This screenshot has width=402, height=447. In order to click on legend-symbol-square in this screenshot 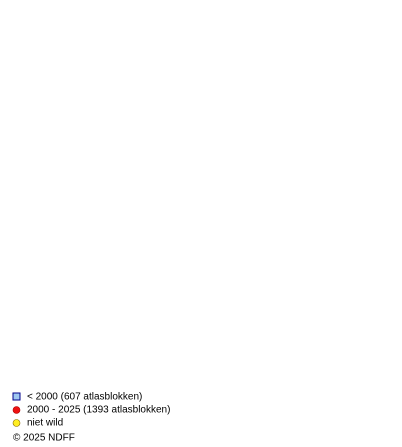, I will do `click(16, 396)`.